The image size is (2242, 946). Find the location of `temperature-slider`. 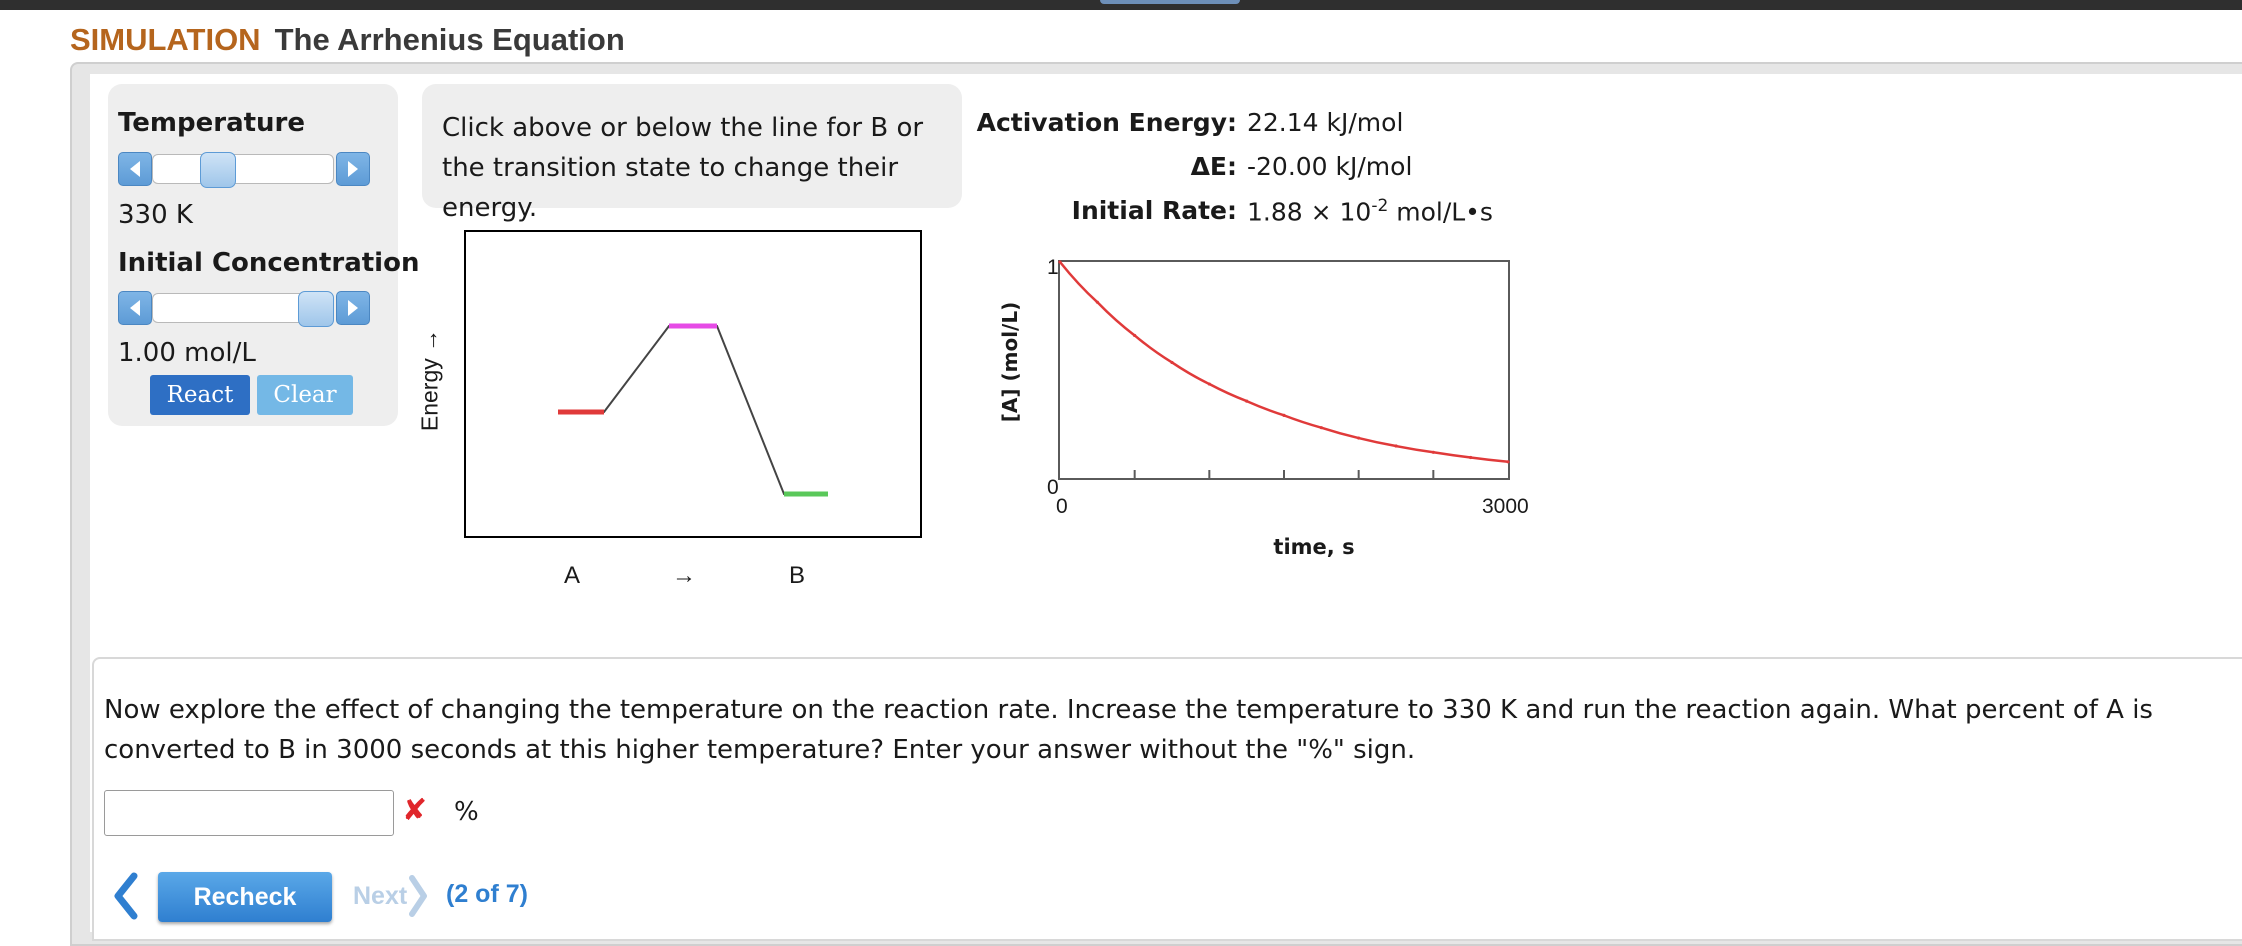

temperature-slider is located at coordinates (244, 170).